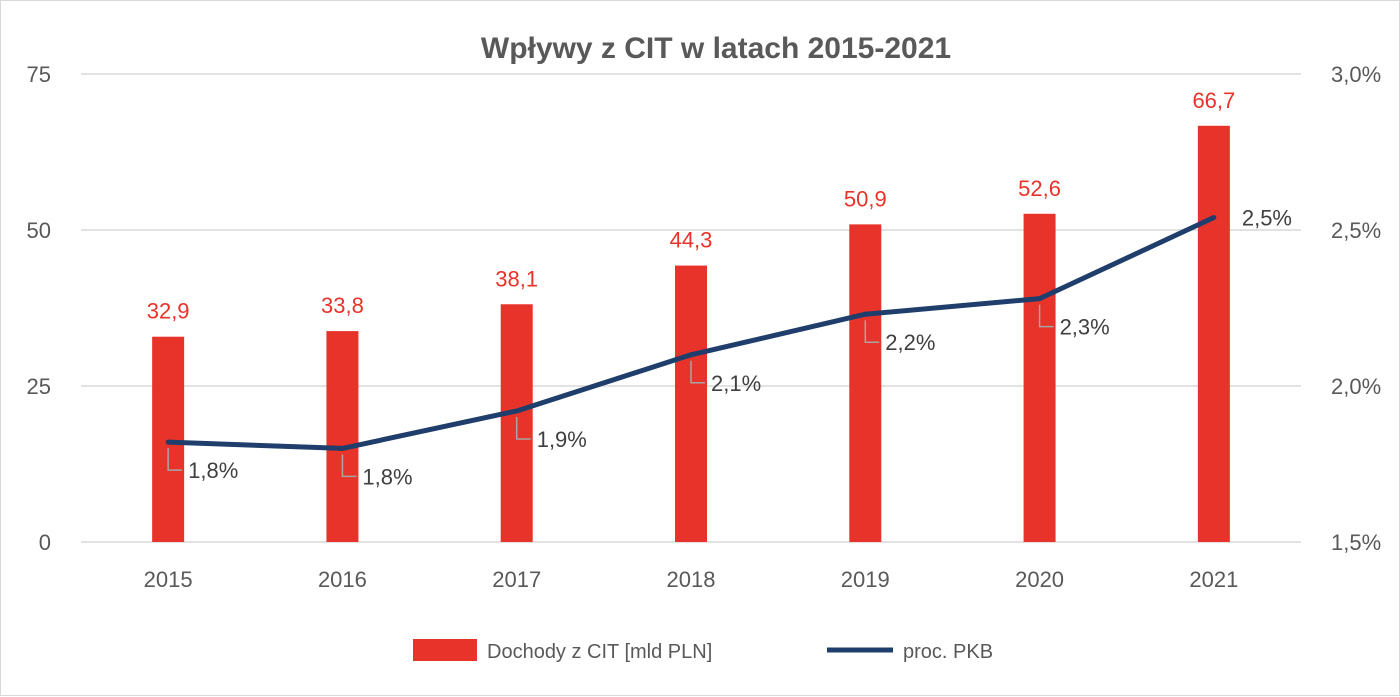 The height and width of the screenshot is (697, 1400). What do you see at coordinates (445, 650) in the screenshot?
I see `legend-swatch-bars` at bounding box center [445, 650].